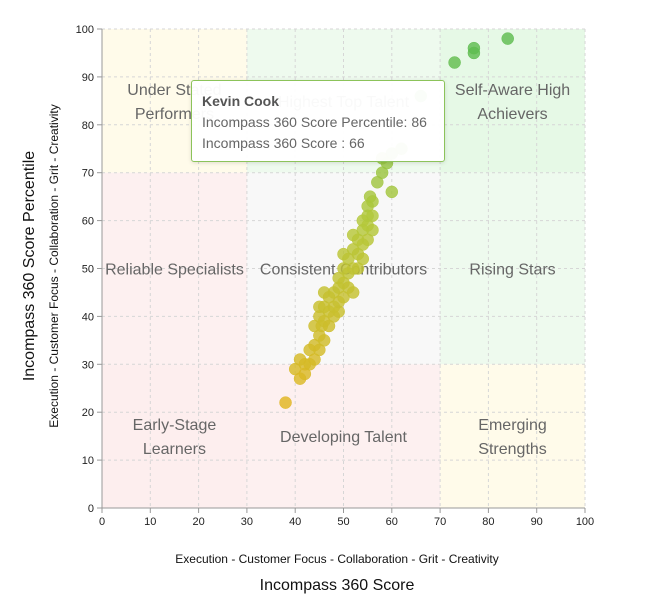  What do you see at coordinates (337, 585) in the screenshot?
I see `x-axis-title: Incompass 360 Score` at bounding box center [337, 585].